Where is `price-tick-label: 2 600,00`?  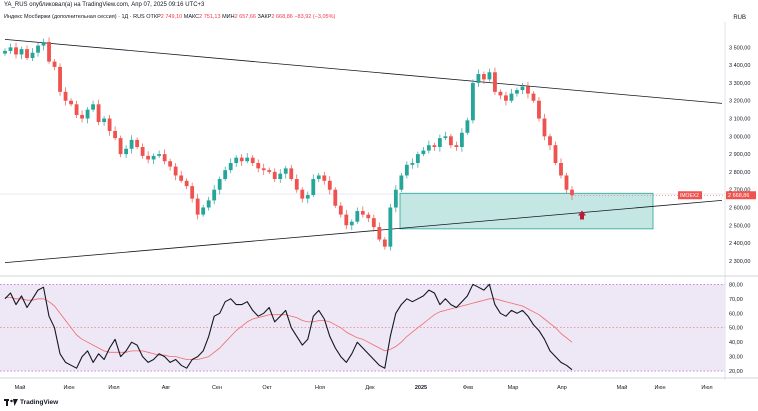 price-tick-label: 2 600,00 is located at coordinates (739, 209).